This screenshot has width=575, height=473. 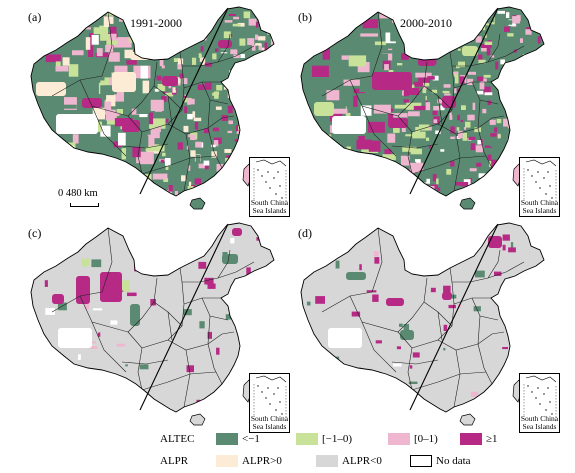 What do you see at coordinates (35, 233) in the screenshot?
I see `panel-letter-c: (c)` at bounding box center [35, 233].